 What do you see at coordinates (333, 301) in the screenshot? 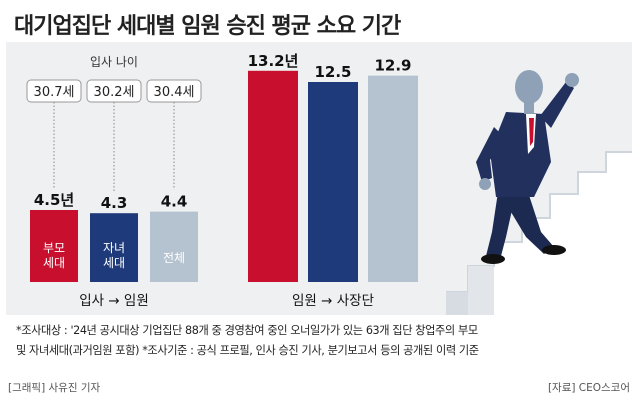
I see `group-label-2: 임원 → 사장단` at bounding box center [333, 301].